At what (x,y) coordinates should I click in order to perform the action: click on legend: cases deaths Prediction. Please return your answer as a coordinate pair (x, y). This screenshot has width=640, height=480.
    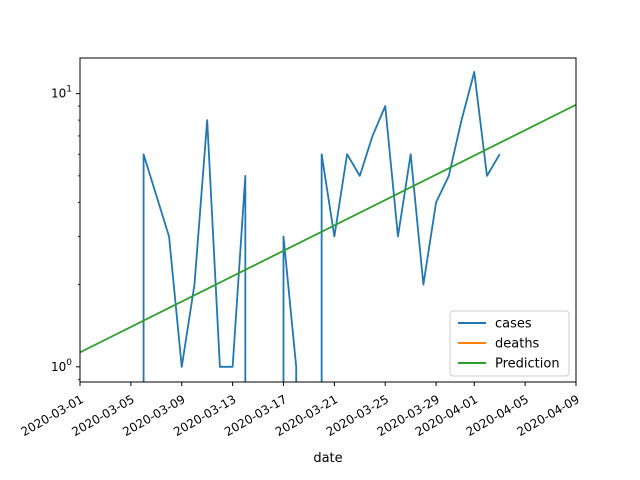
    Looking at the image, I should click on (509, 343).